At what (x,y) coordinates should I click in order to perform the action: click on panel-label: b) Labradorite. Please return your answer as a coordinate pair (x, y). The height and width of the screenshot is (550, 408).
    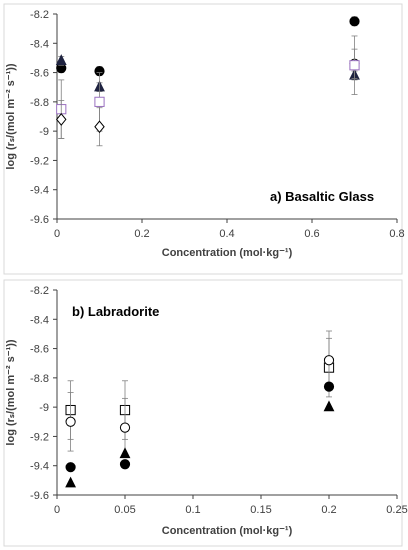
    Looking at the image, I should click on (115, 311).